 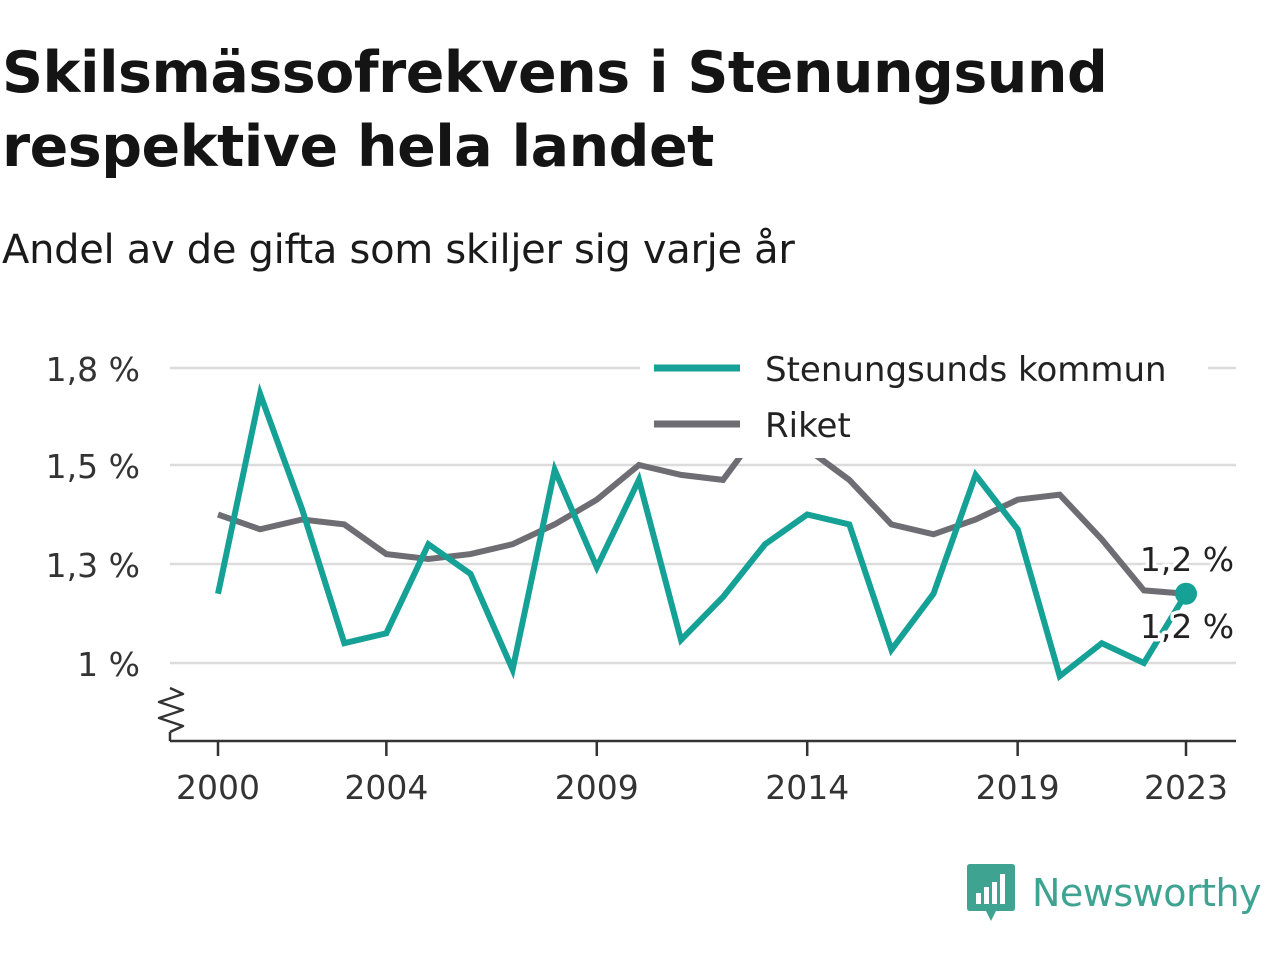 What do you see at coordinates (386, 787) in the screenshot?
I see `x-tick-label: 2004` at bounding box center [386, 787].